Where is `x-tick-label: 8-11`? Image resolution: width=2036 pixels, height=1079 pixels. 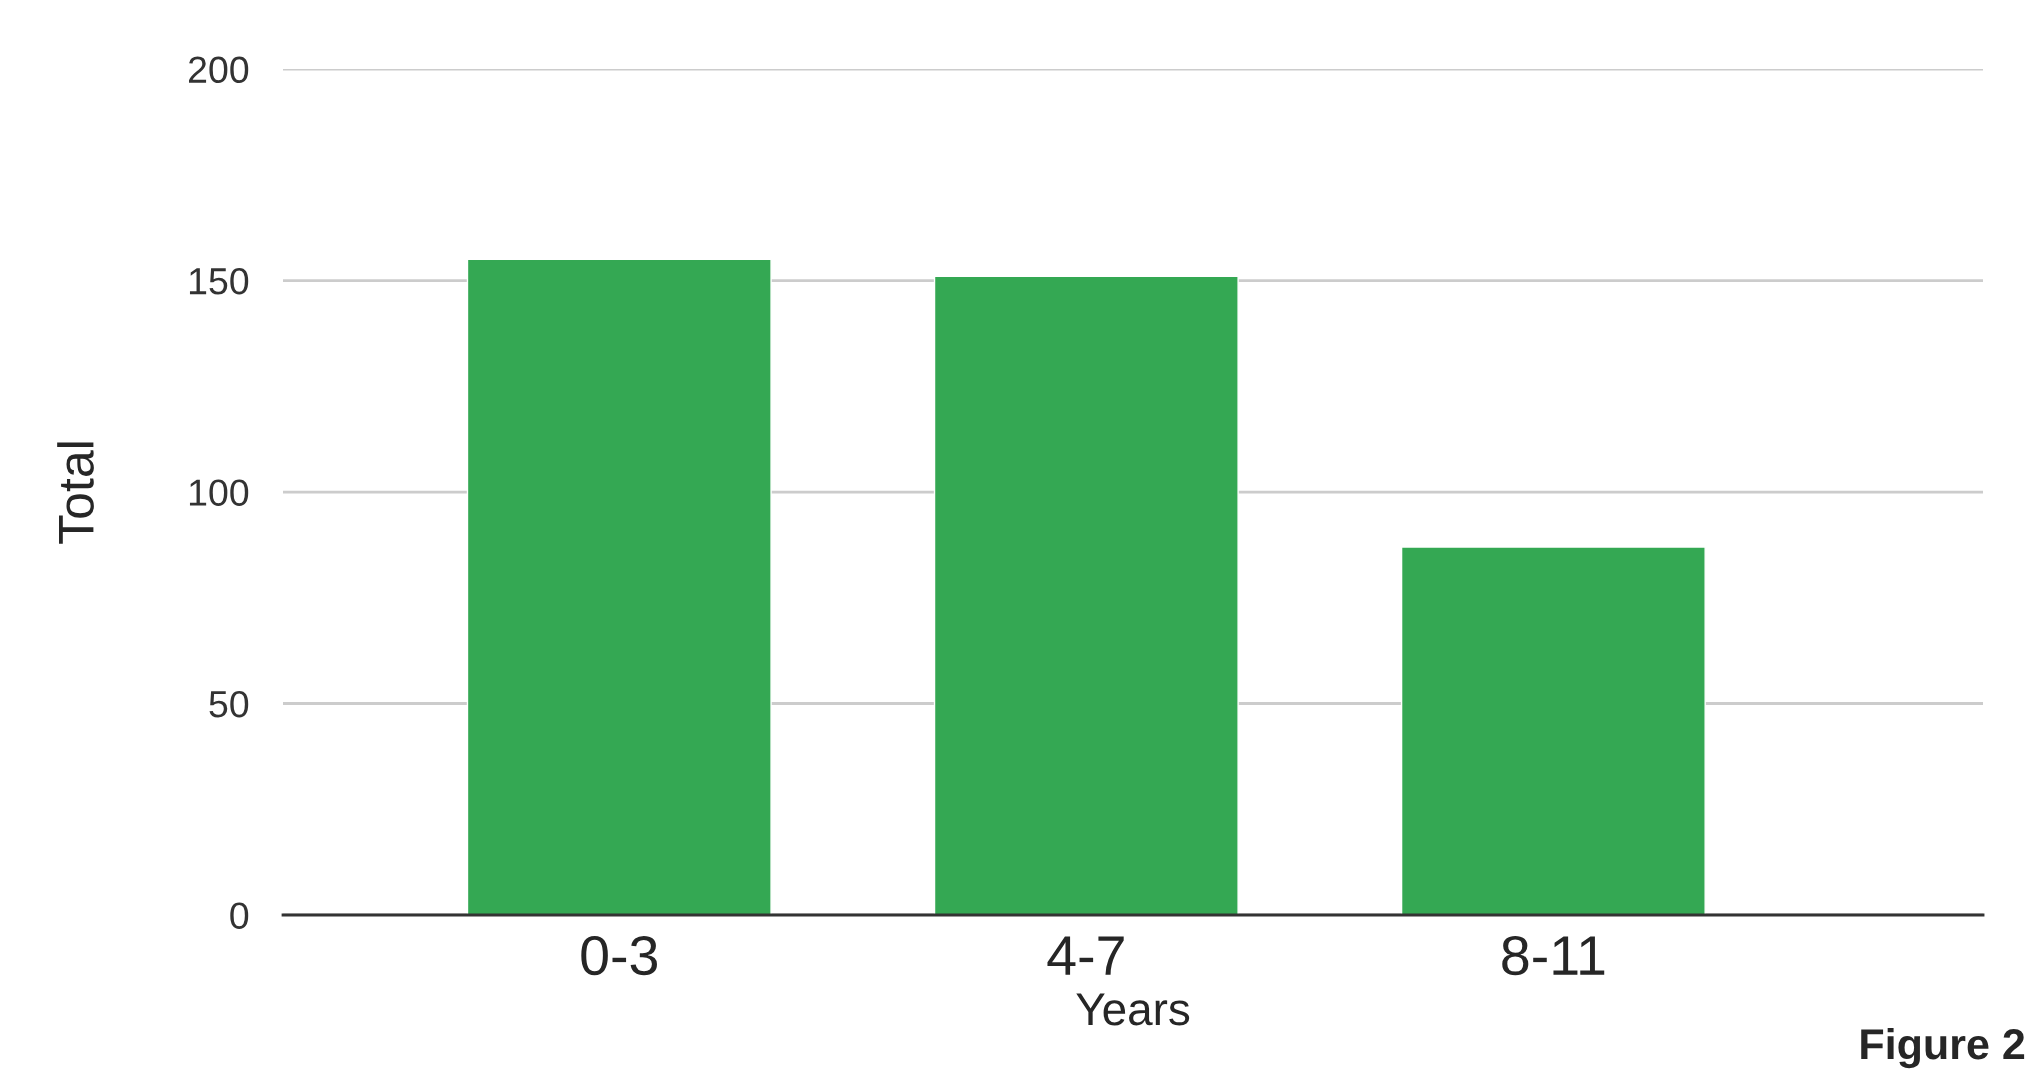
x-tick-label: 8-11 is located at coordinates (1553, 955).